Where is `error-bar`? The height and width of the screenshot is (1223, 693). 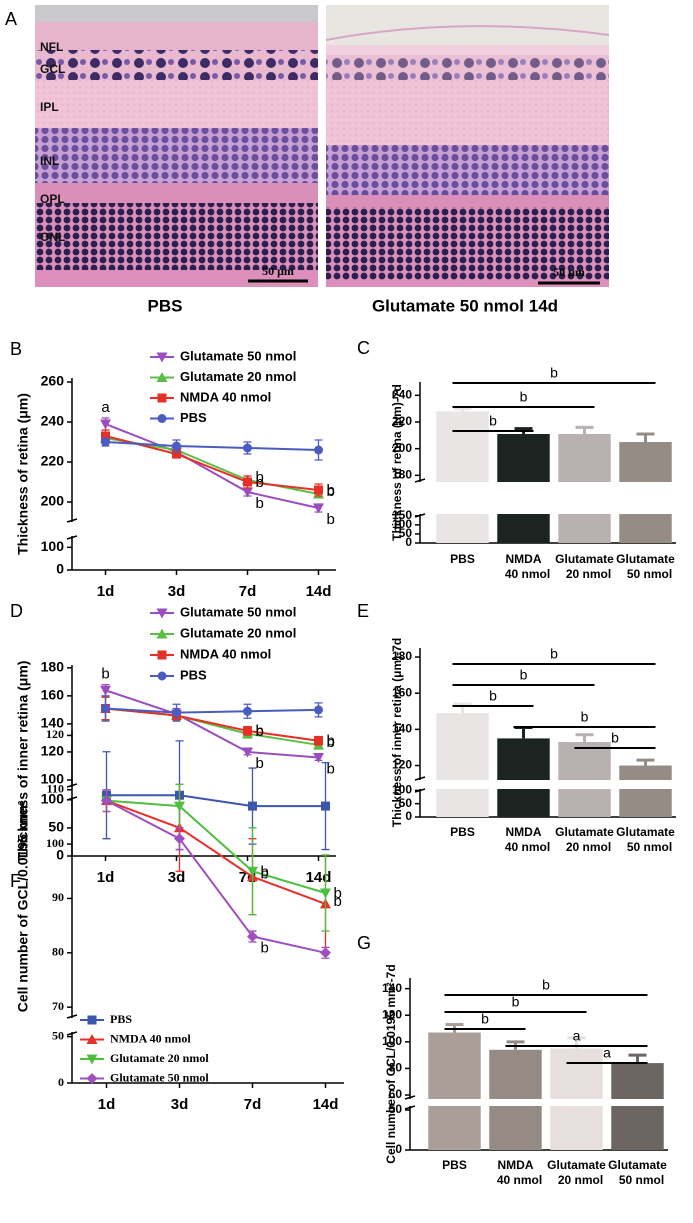 error-bar is located at coordinates (637, 1058).